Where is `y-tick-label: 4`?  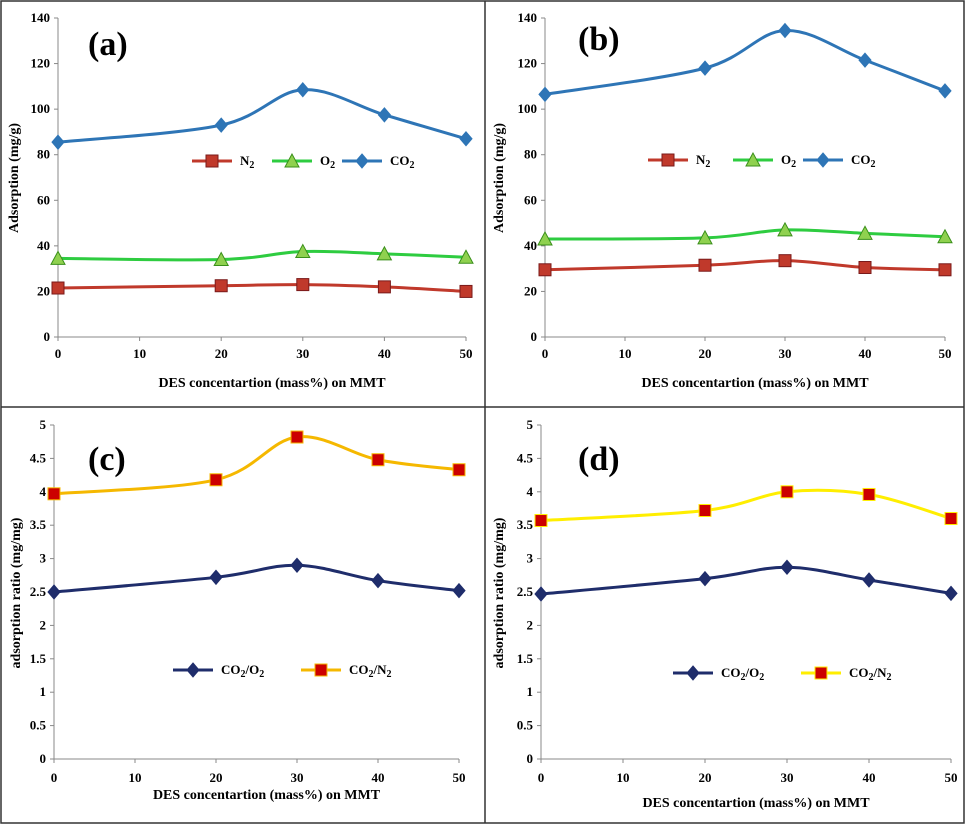 y-tick-label: 4 is located at coordinates (43, 491).